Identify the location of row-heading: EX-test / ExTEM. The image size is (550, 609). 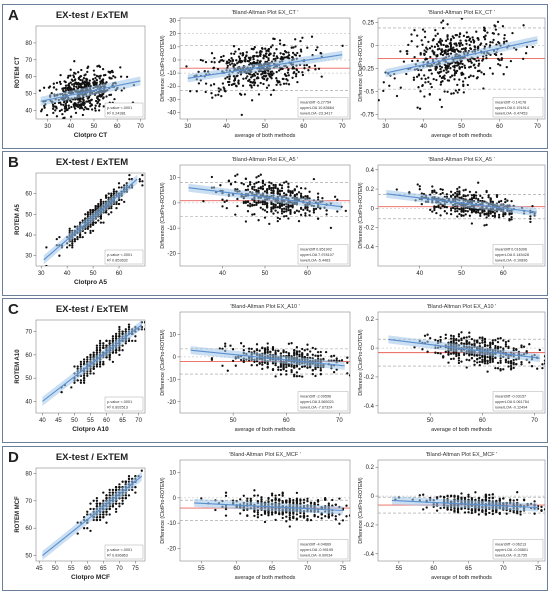
(92, 457).